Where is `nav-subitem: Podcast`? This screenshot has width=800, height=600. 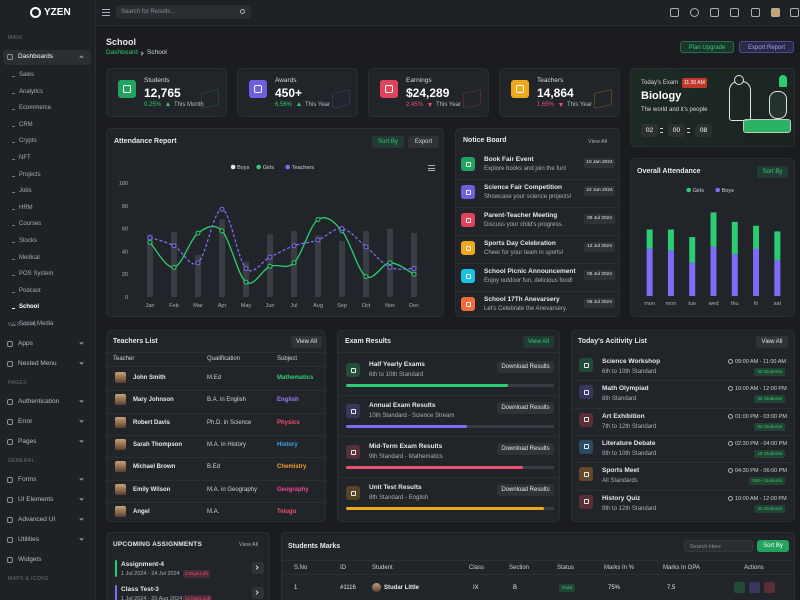
nav-subitem: Podcast is located at coordinates (30, 290).